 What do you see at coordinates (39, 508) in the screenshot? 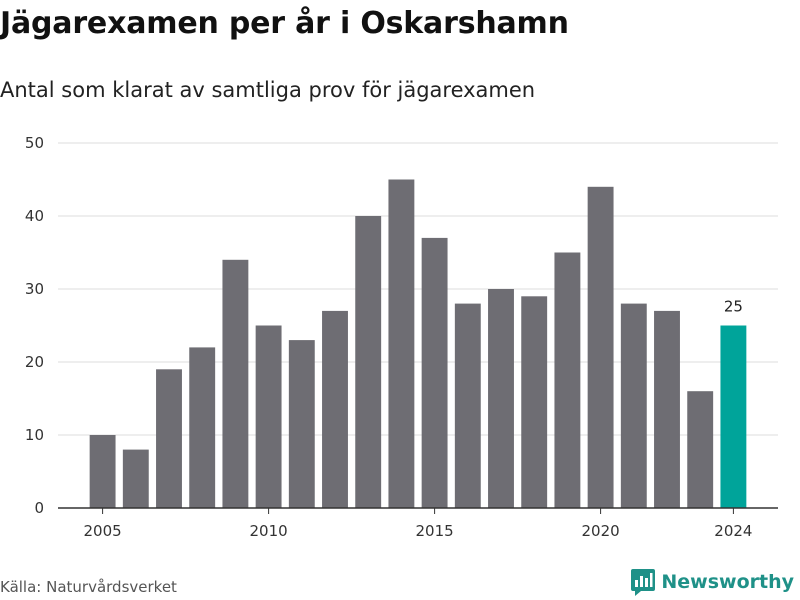
I see `y-tick-label: 0` at bounding box center [39, 508].